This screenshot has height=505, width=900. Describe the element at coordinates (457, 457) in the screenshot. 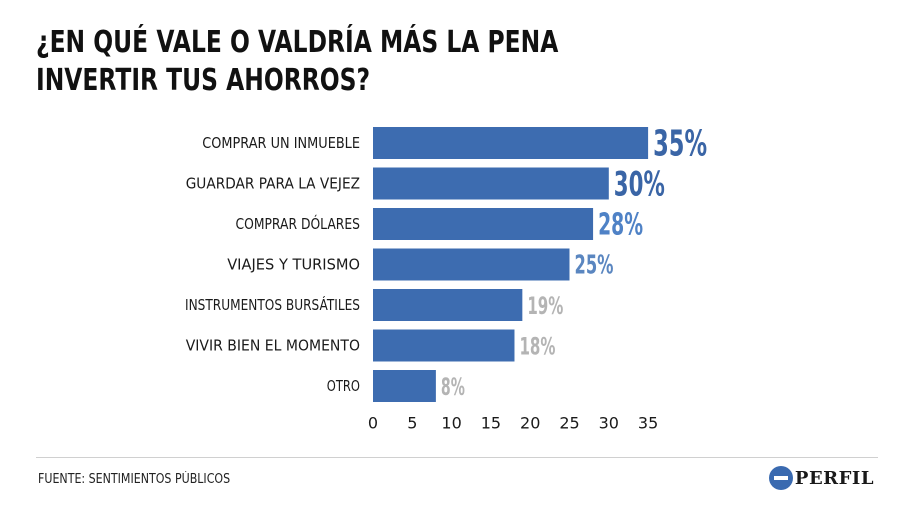

I see `footer-divider` at that location.